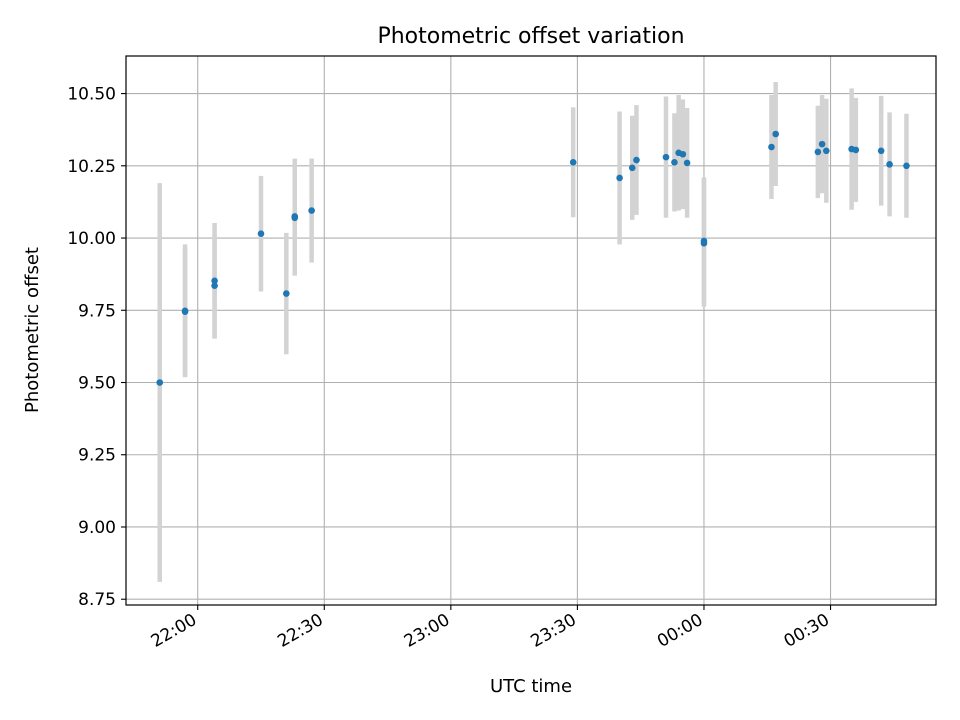  I want to click on y-tick-label: 10.00, so click(91, 239).